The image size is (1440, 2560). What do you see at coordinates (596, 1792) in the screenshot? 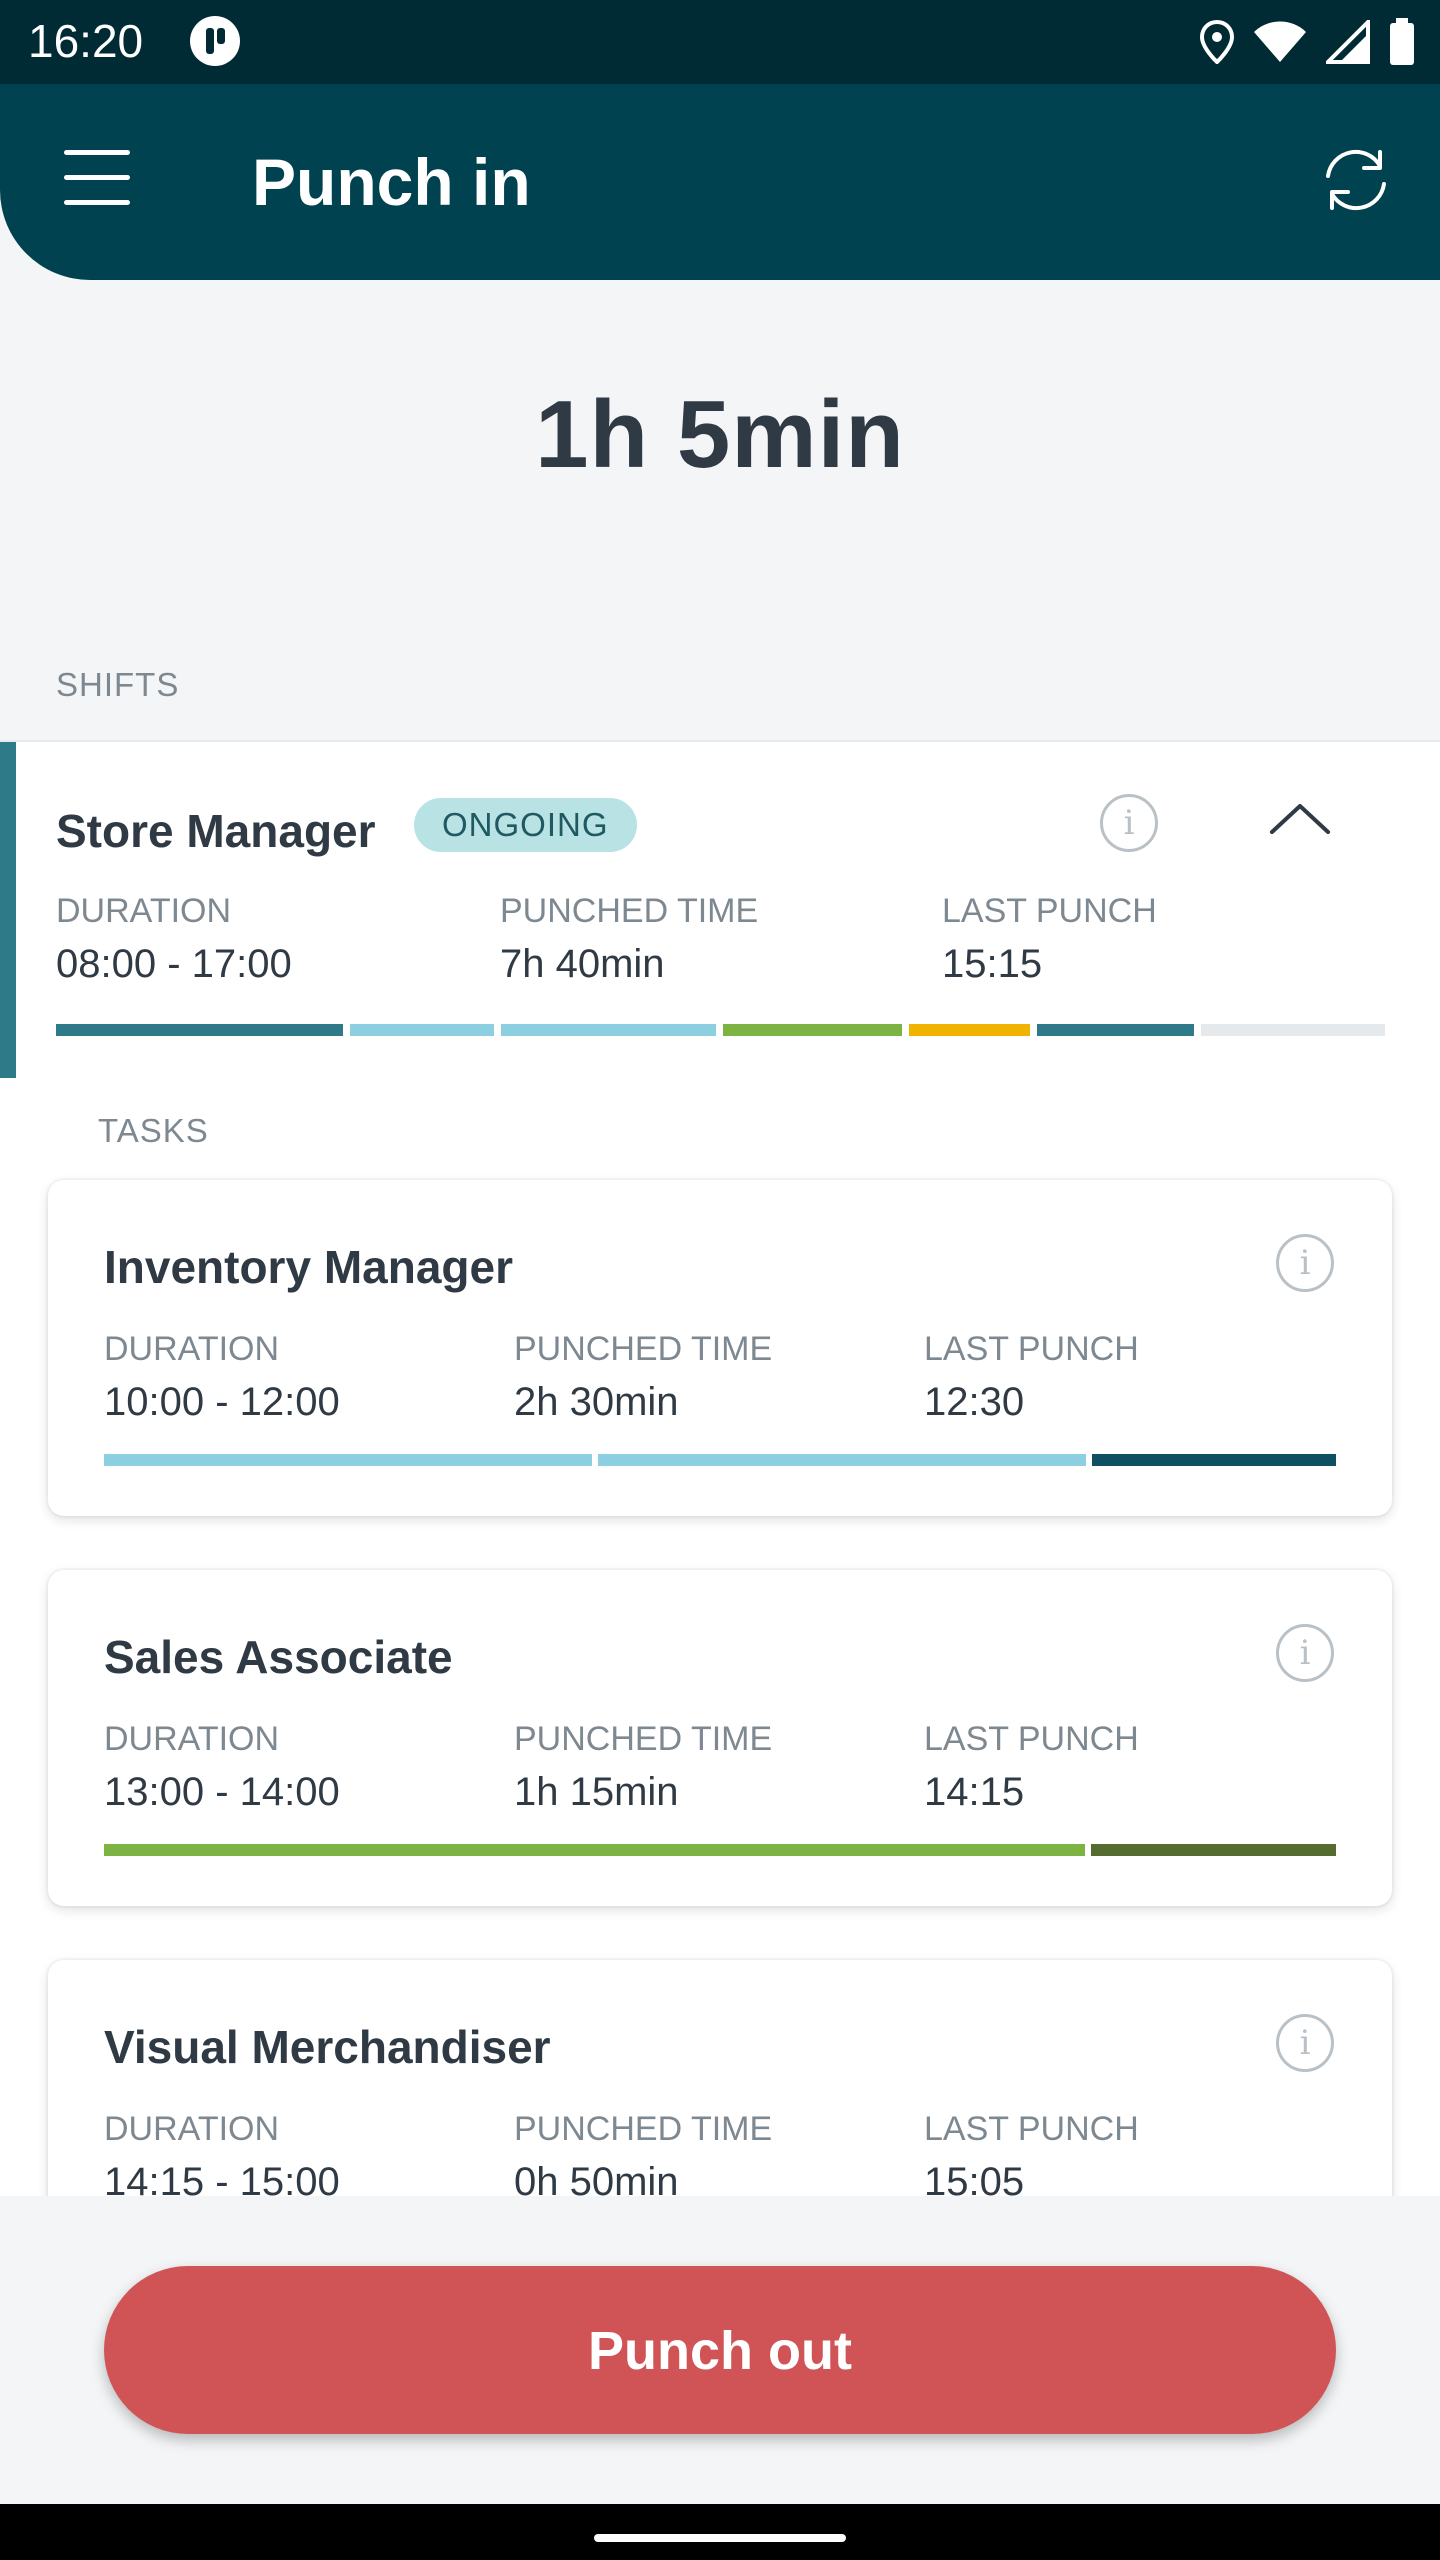
I see `punched-time-value: 1h 15min` at bounding box center [596, 1792].